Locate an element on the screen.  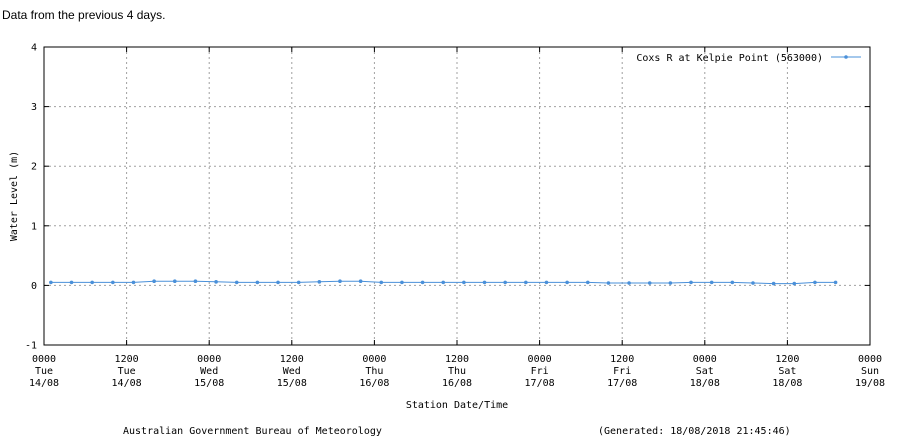
y-tick-label: -1 is located at coordinates (31, 346).